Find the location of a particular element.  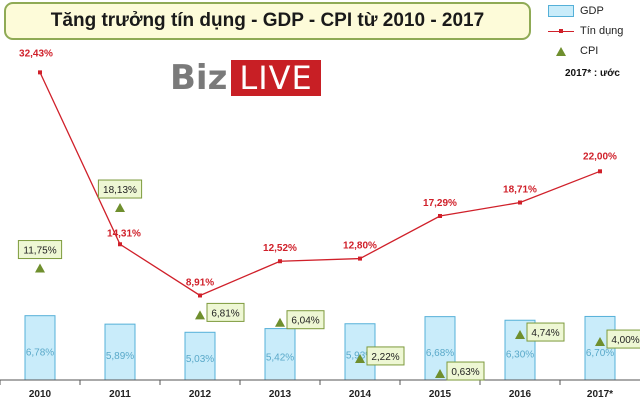

credit-data-label: 22,00% is located at coordinates (600, 156).